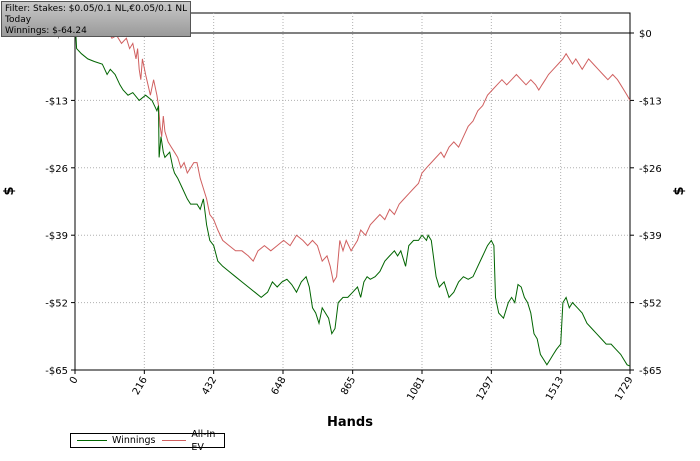 Image resolution: width=700 pixels, height=461 pixels. What do you see at coordinates (646, 203) in the screenshot?
I see `y-axis-right: $0 -$13 -$26 -$39 -$52 -$65` at bounding box center [646, 203].